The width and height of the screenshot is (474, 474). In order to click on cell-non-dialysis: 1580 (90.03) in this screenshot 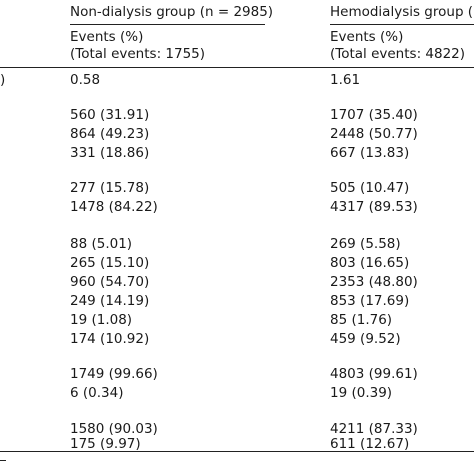, I will do `click(114, 429)`.